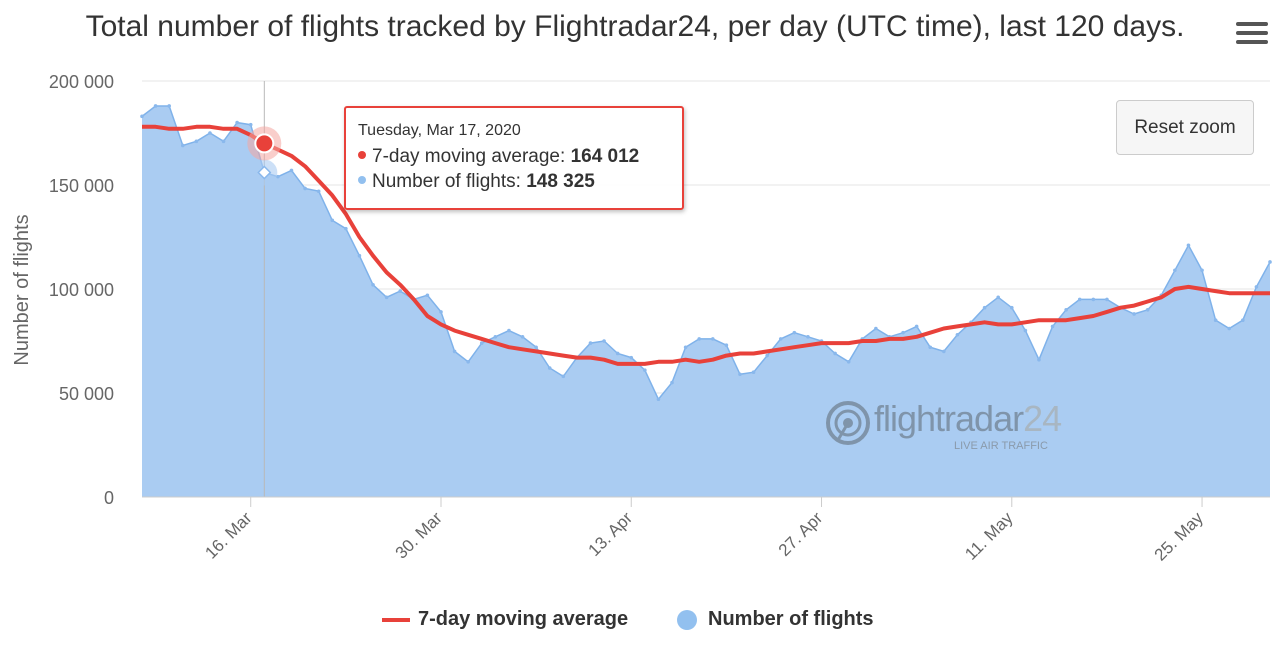 Image resolution: width=1280 pixels, height=653 pixels. What do you see at coordinates (362, 179) in the screenshot?
I see `flights-dot-icon` at bounding box center [362, 179].